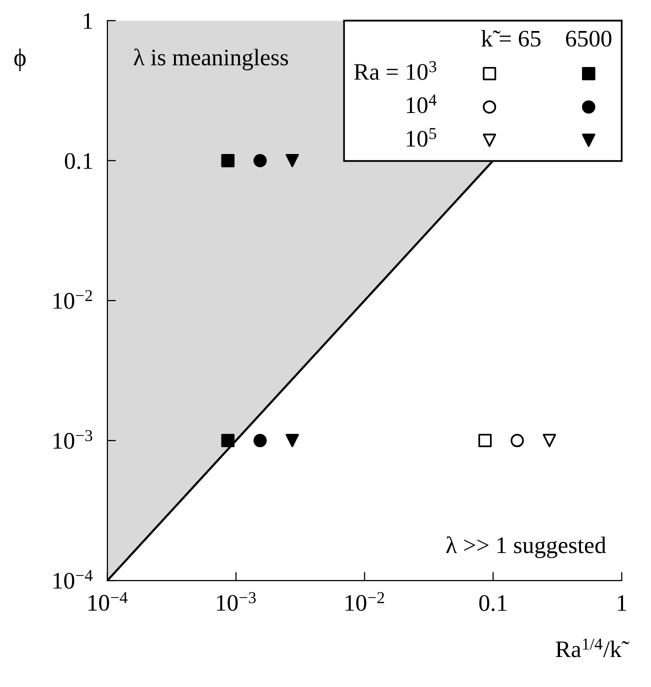  Describe the element at coordinates (20, 60) in the screenshot. I see `y-axis-title: ϕ` at that location.